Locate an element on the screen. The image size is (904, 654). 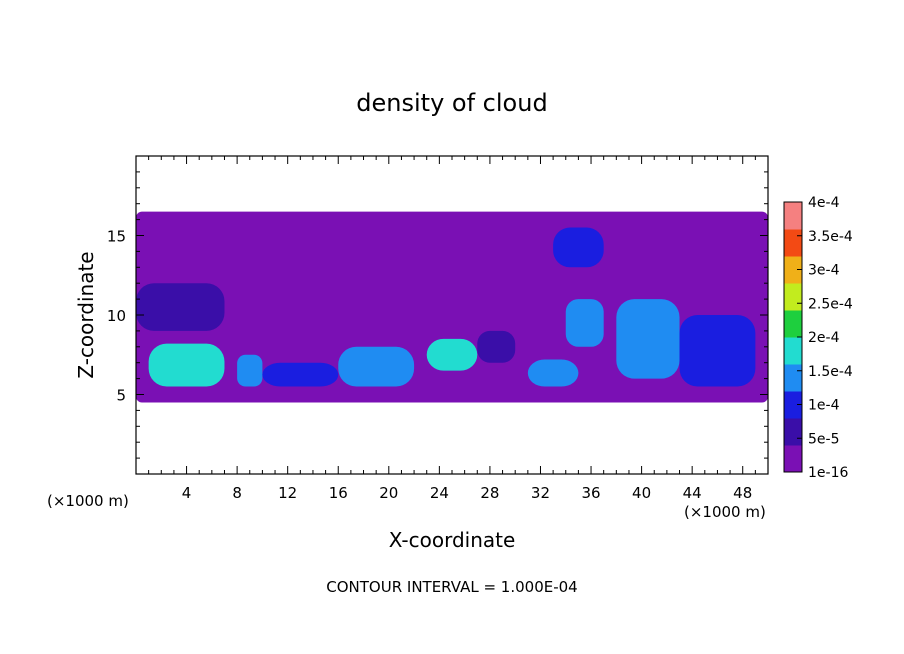
colorbar-label: 5e-5 is located at coordinates (823, 439).